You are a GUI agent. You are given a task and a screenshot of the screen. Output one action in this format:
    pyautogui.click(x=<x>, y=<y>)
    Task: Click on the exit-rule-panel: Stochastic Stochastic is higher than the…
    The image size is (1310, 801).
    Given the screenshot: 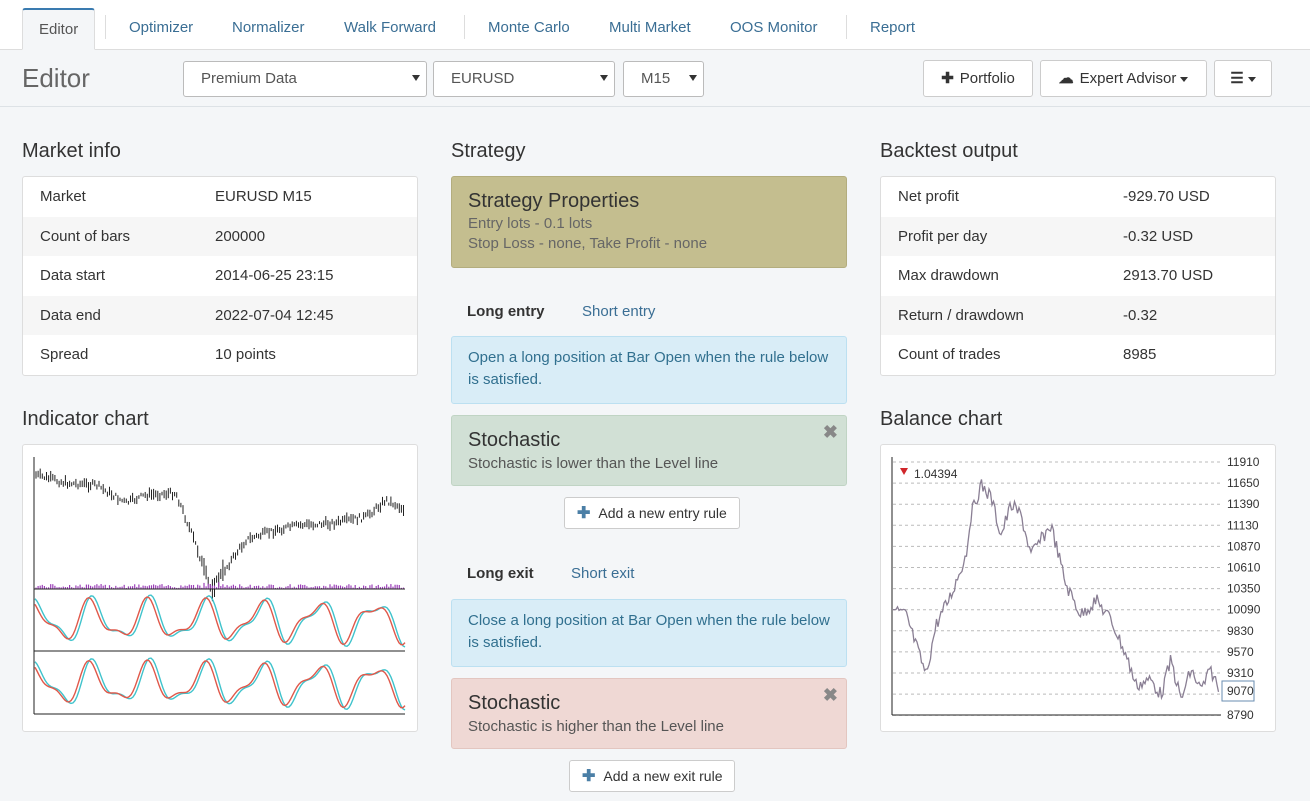 What is the action you would take?
    pyautogui.click(x=649, y=713)
    